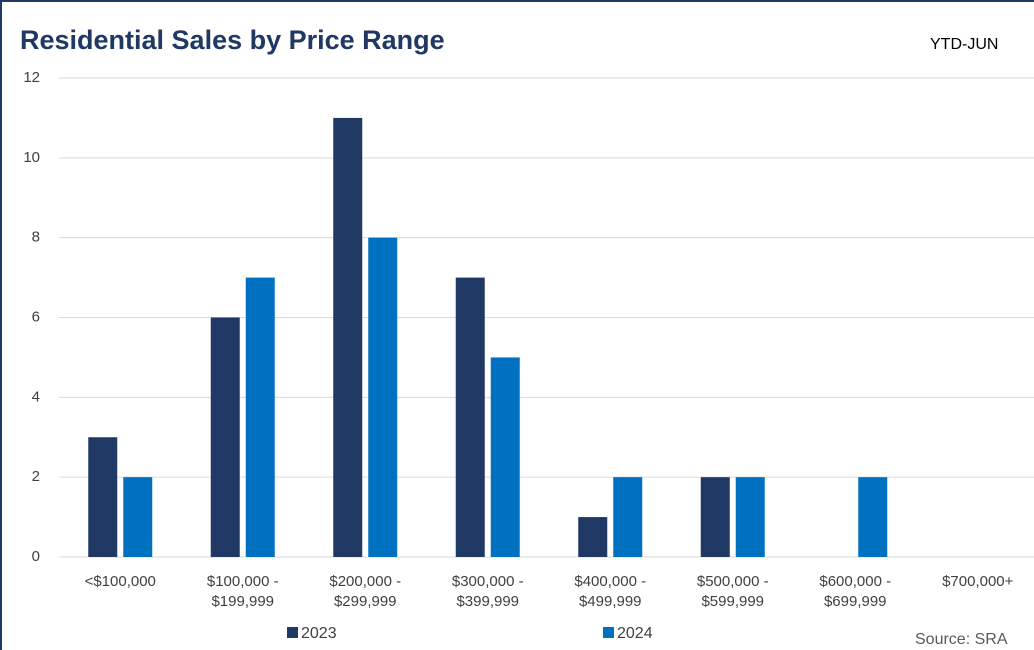  Describe the element at coordinates (610, 591) in the screenshot. I see `x-tick-label: $400,000 -$499,999` at that location.